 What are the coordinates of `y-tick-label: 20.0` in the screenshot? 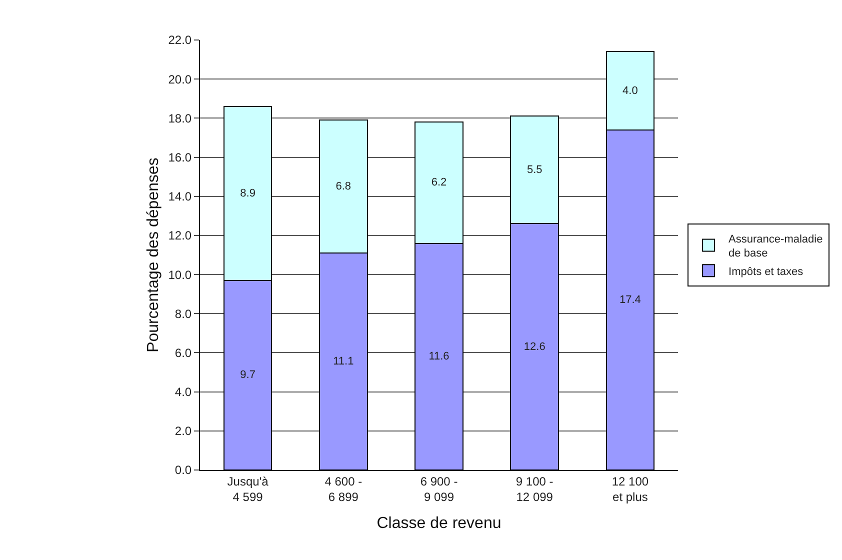 It's located at (180, 79).